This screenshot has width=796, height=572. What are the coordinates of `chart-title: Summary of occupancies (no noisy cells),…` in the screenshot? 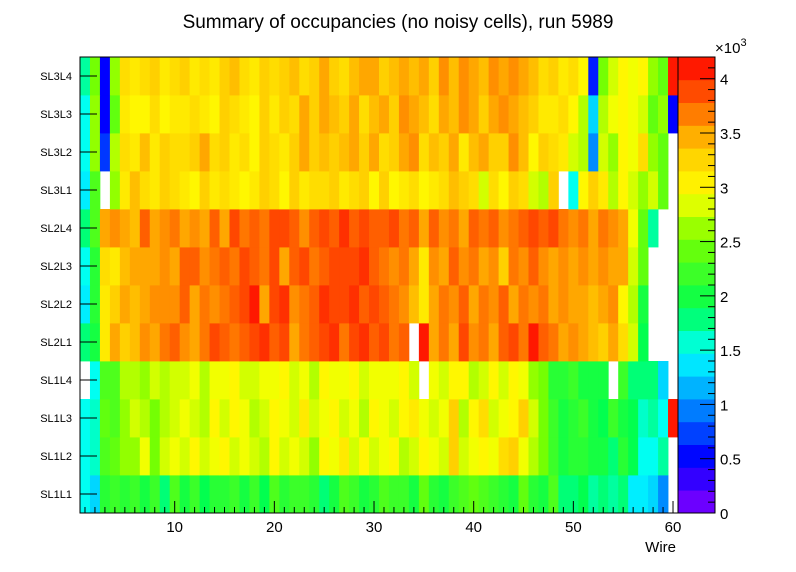 It's located at (398, 22).